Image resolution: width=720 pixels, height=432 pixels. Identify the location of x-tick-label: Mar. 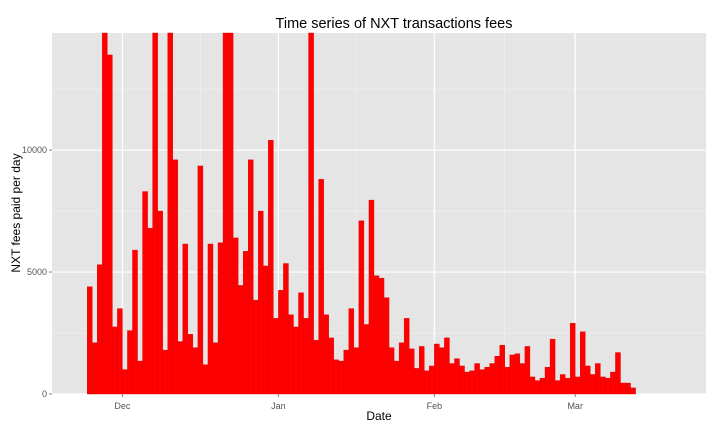
(575, 406).